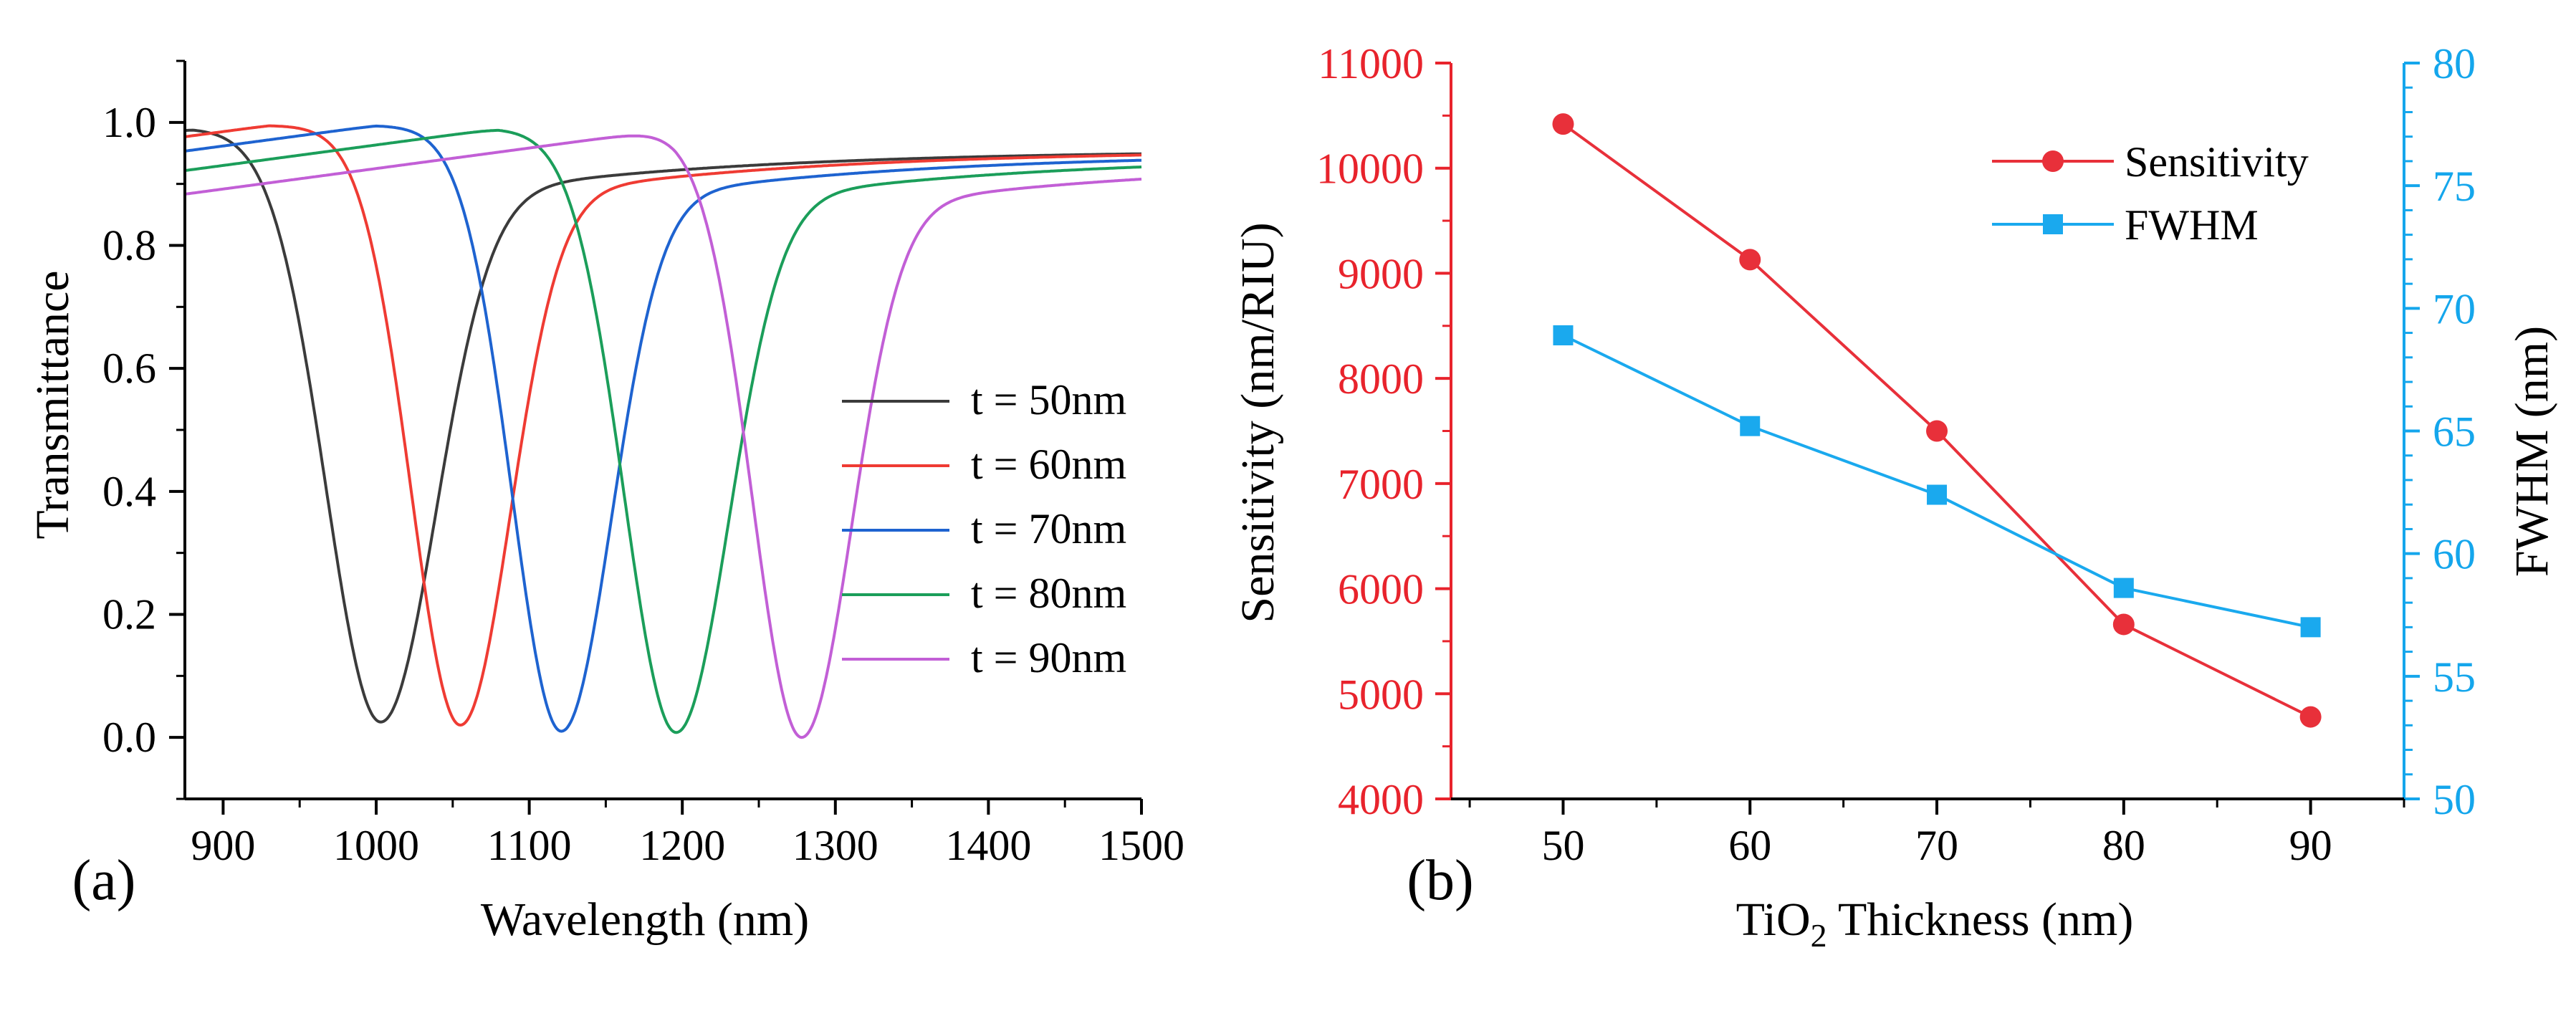 This screenshot has width=2576, height=1016. What do you see at coordinates (2454, 799) in the screenshot?
I see `fwhm-y-tick-label: 50` at bounding box center [2454, 799].